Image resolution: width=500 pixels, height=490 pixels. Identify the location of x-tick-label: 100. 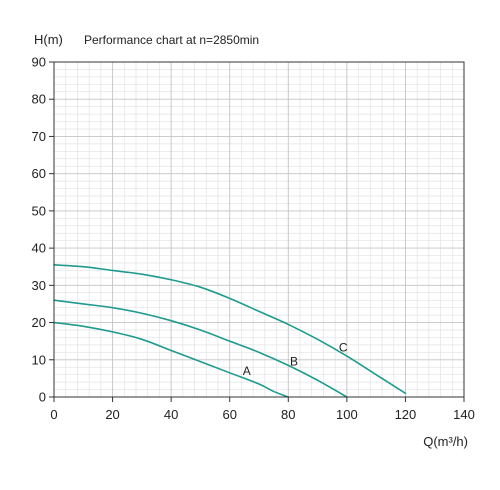
(347, 414).